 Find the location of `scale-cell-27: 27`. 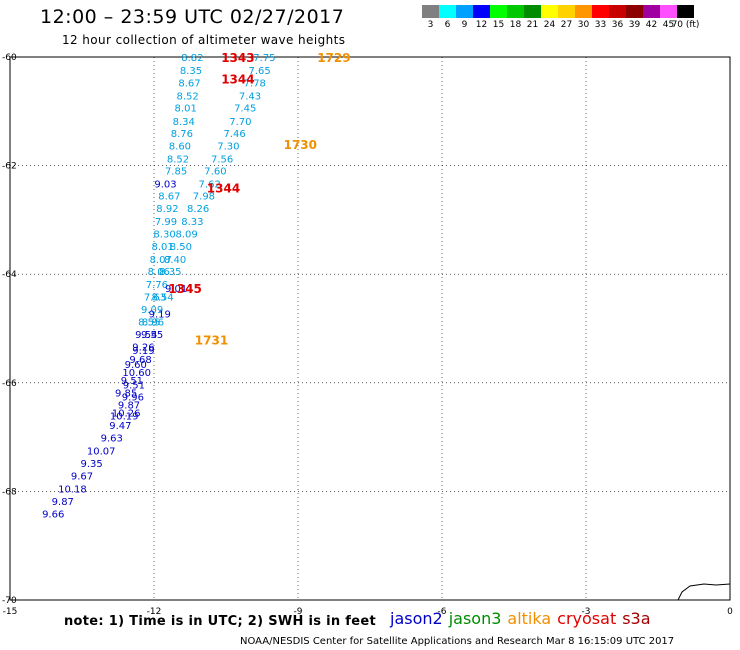

scale-cell-27: 27 is located at coordinates (566, 17).